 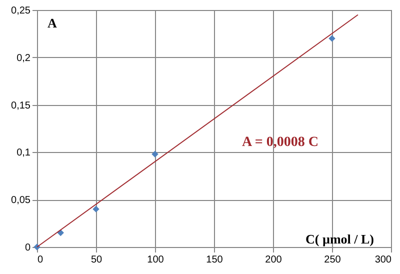 What do you see at coordinates (96, 260) in the screenshot?
I see `x-tick-label: 50` at bounding box center [96, 260].